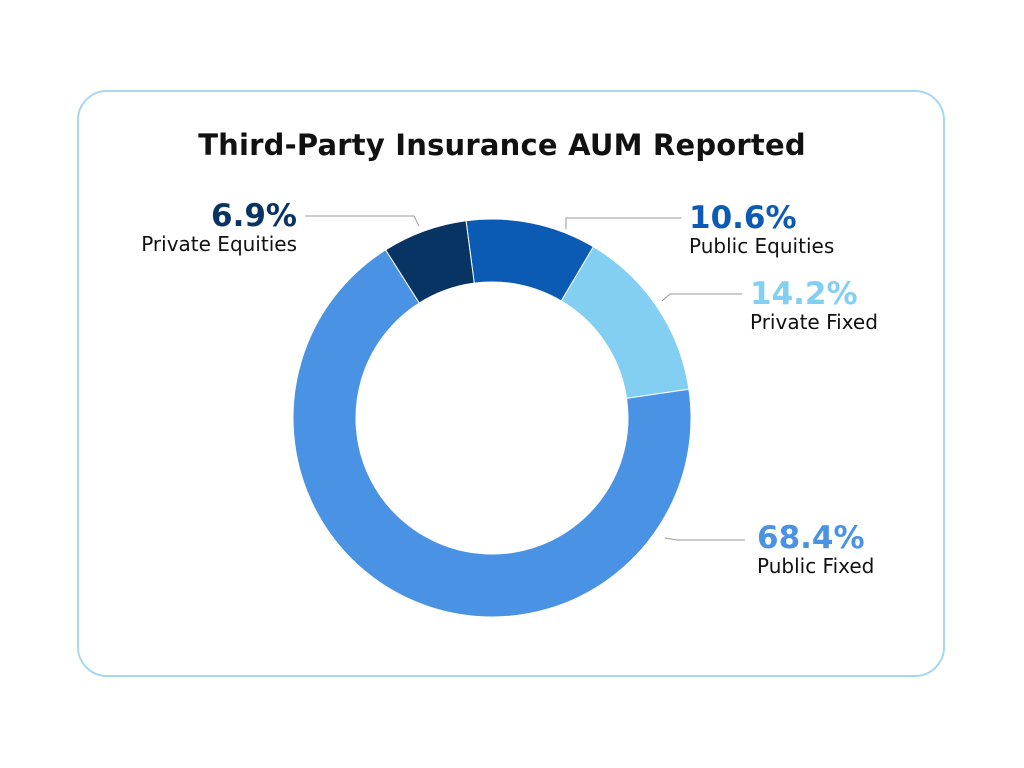  I want to click on slice-category-label: Public Fixed, so click(816, 566).